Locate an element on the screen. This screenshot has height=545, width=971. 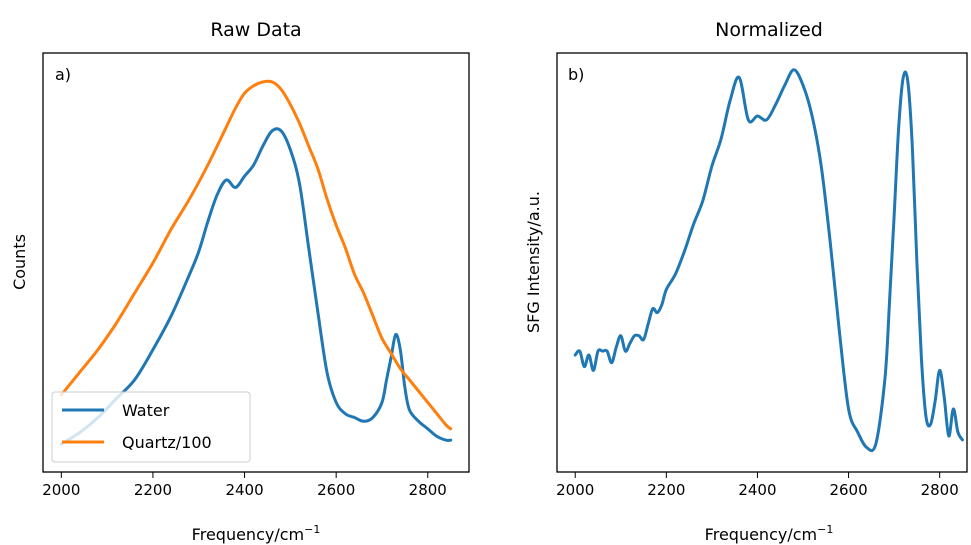
raw-data-legend: Water Quartz/100 is located at coordinates (151, 427).